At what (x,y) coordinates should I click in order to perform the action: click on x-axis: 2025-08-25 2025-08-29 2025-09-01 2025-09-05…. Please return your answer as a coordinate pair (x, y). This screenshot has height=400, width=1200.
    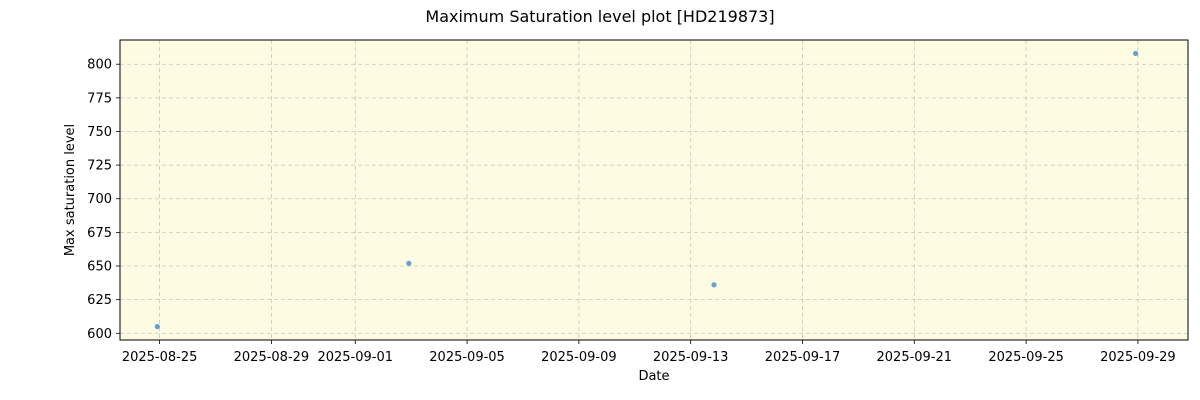
    Looking at the image, I should click on (649, 352).